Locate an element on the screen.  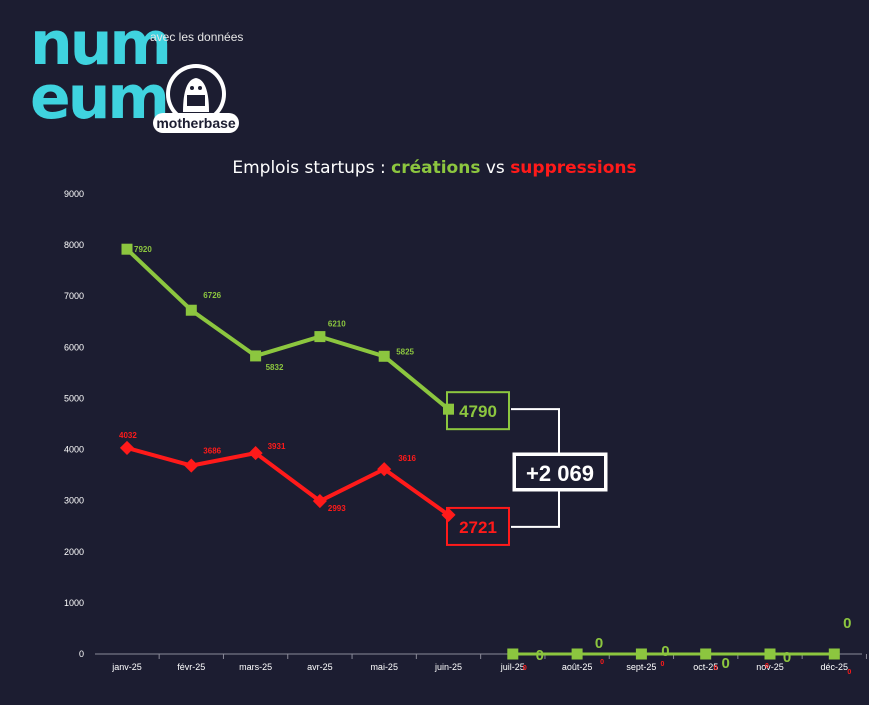
title-creations: créations is located at coordinates (436, 168).